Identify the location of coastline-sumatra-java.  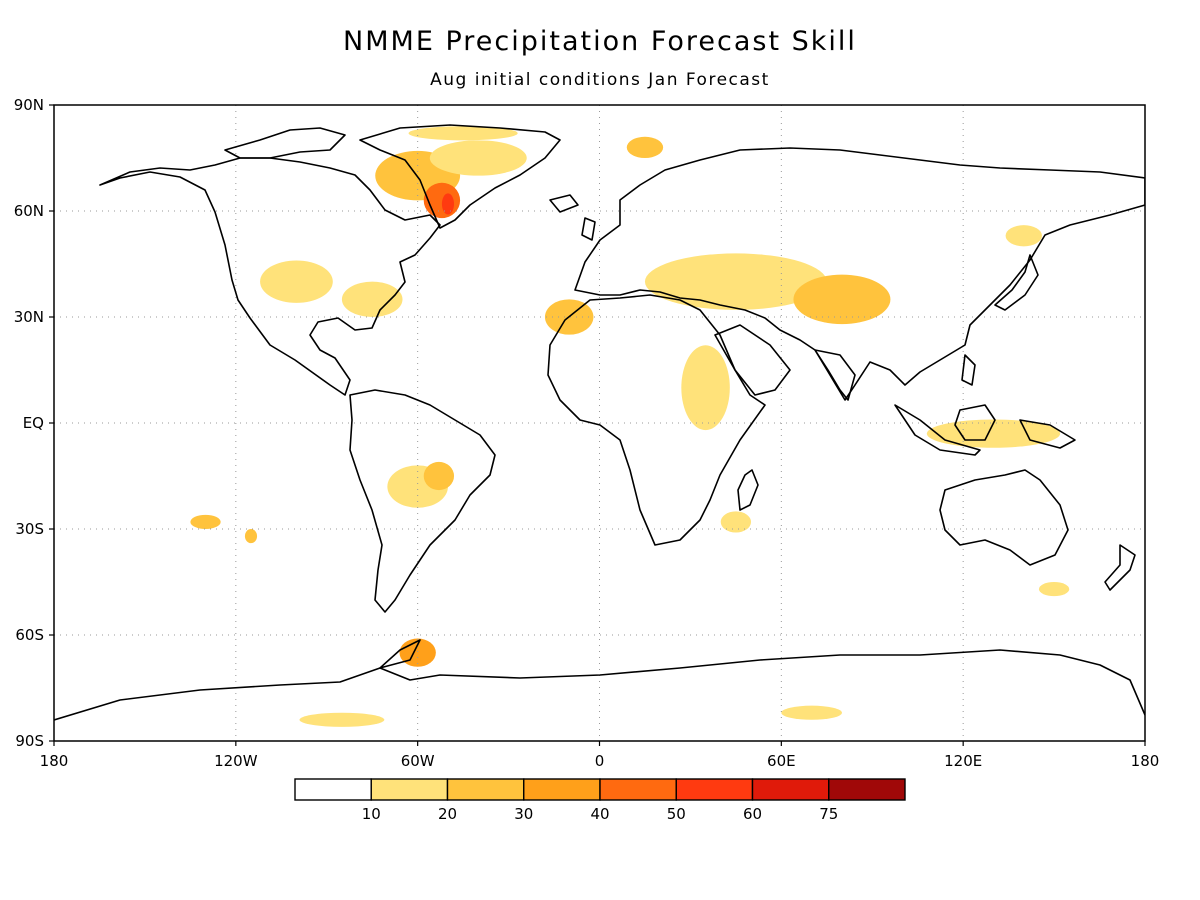
(937, 430).